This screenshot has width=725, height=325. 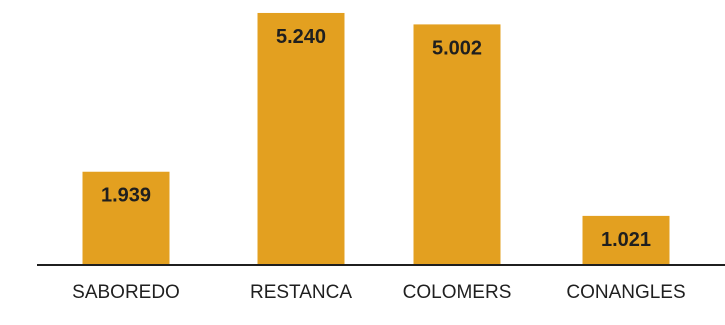 I want to click on value-label-saboredo: 1.939, so click(x=126, y=196).